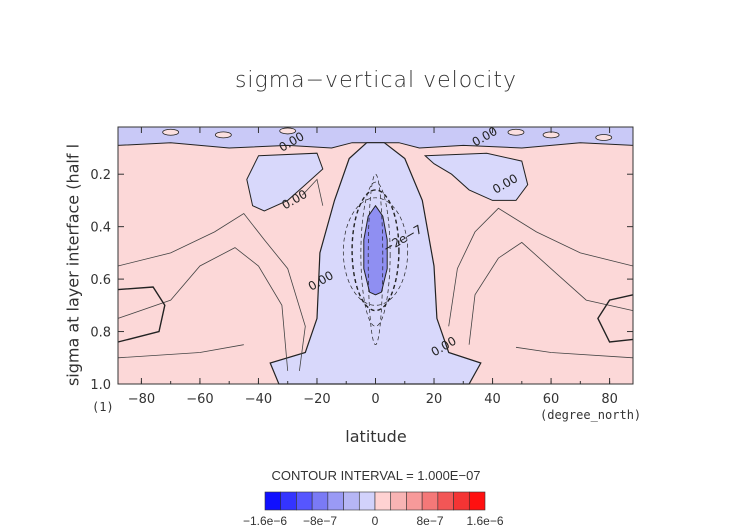 Image resolution: width=752 pixels, height=532 pixels. I want to click on x-tick-label: 0, so click(375, 399).